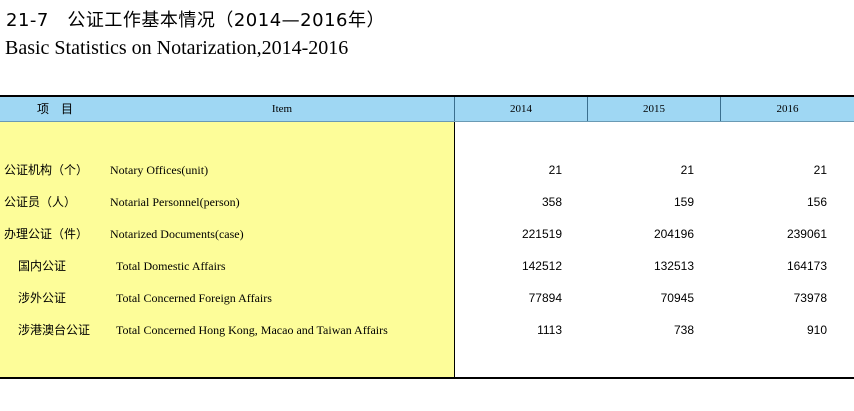 This screenshot has height=411, width=854. Describe the element at coordinates (427, 378) in the screenshot. I see `table-bottom-rule` at that location.